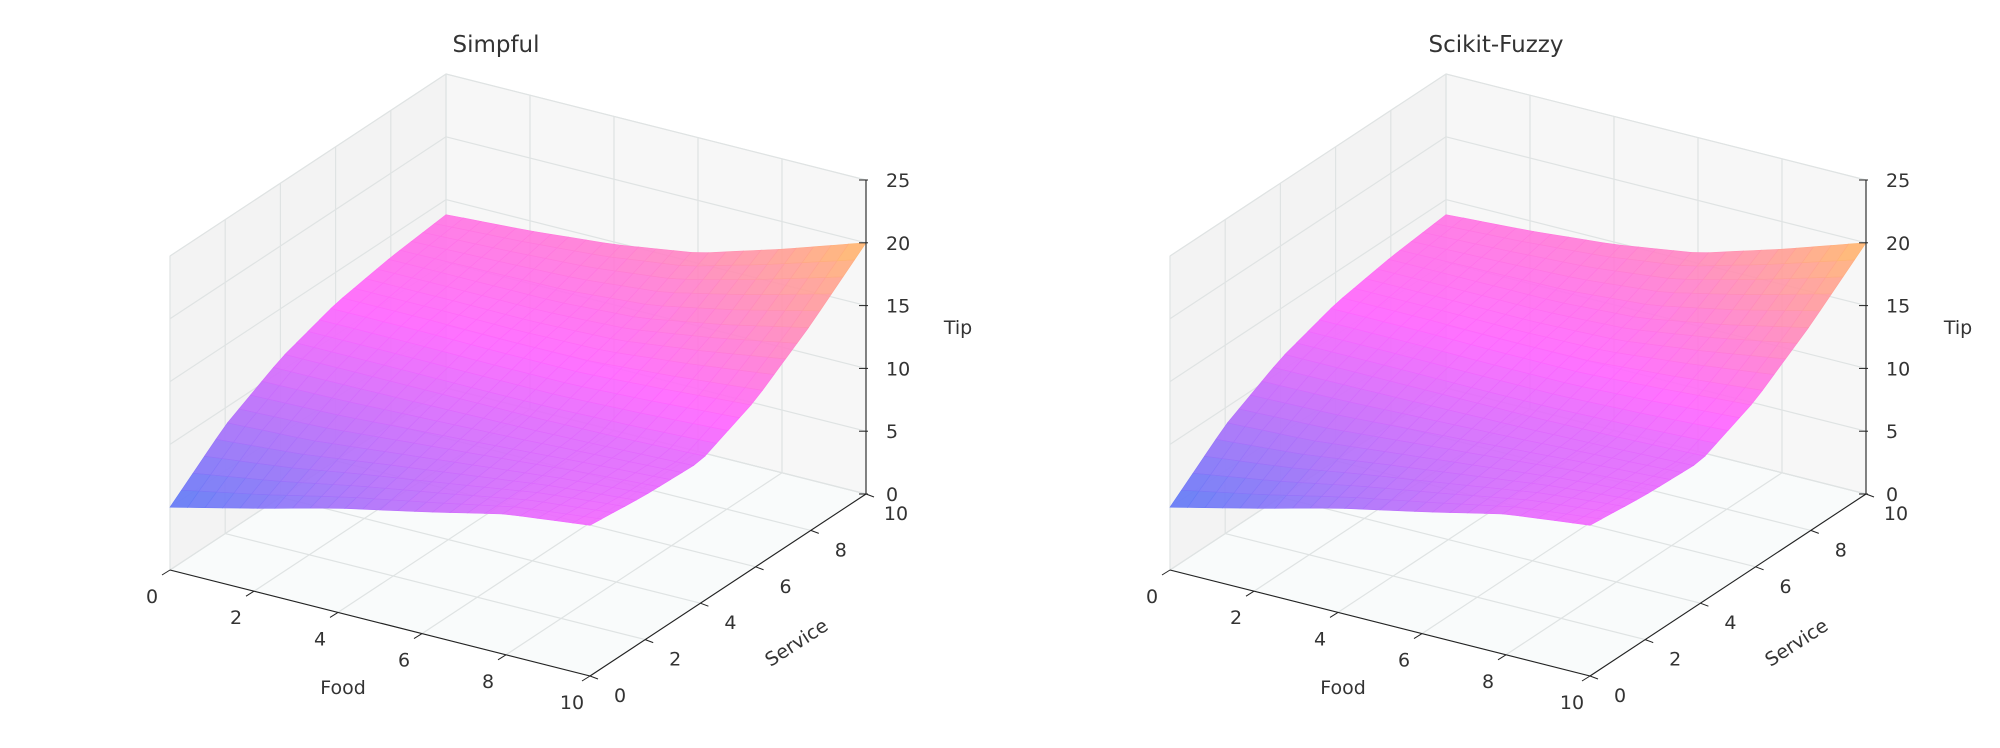  I want to click on chart-title: Simpful, so click(495, 45).